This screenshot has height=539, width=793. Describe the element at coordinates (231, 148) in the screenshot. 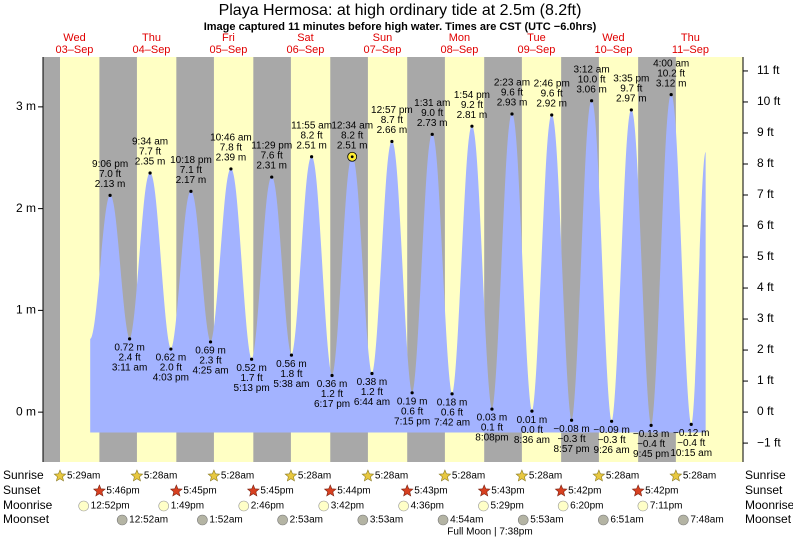

I see `tide-label: 7.8 ft` at that location.